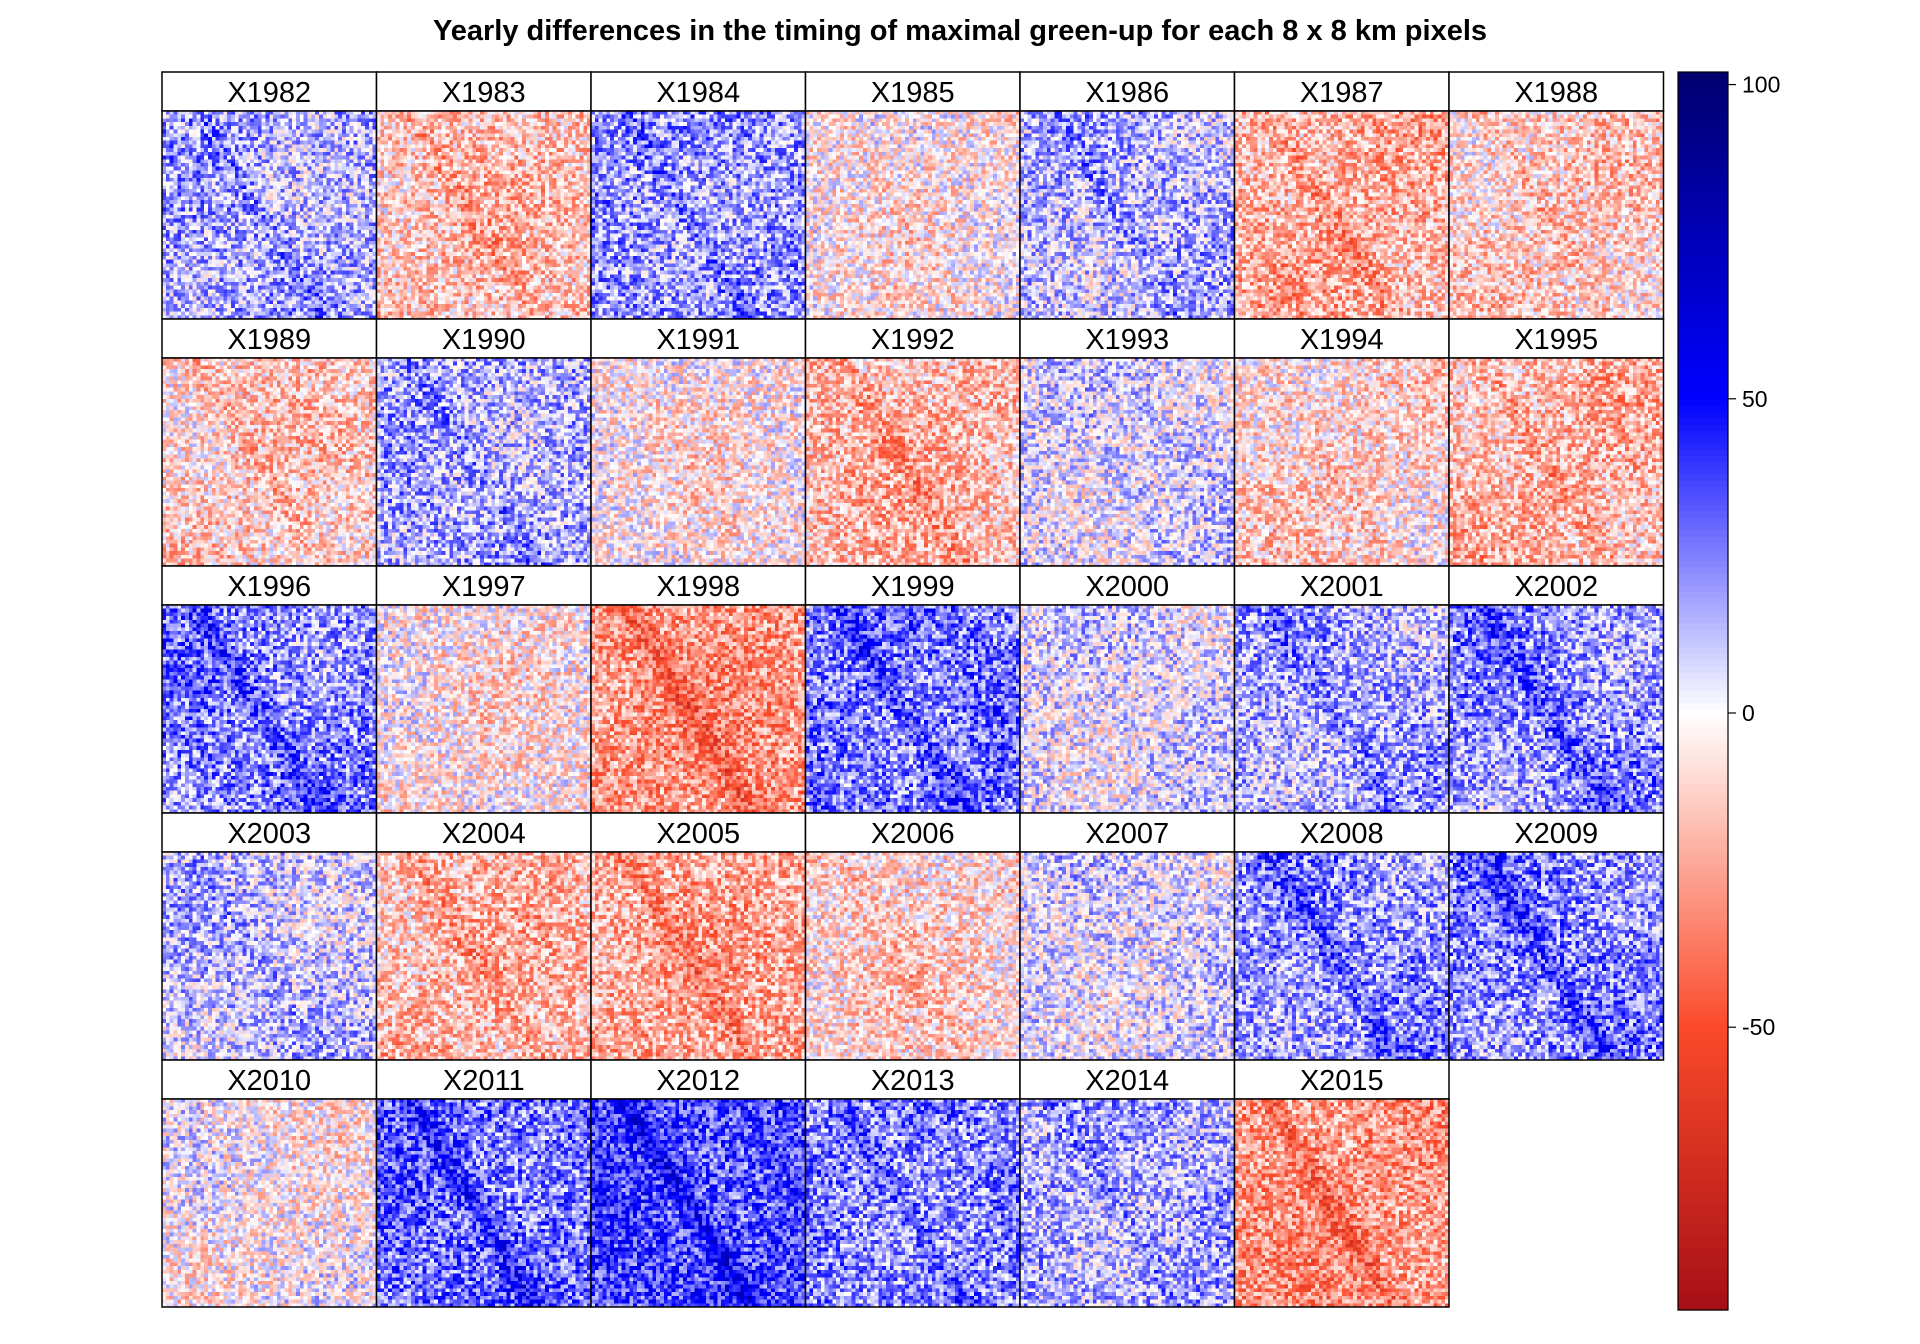 This screenshot has height=1344, width=1920. I want to click on panel-X2015: X2015, so click(1341, 1183).